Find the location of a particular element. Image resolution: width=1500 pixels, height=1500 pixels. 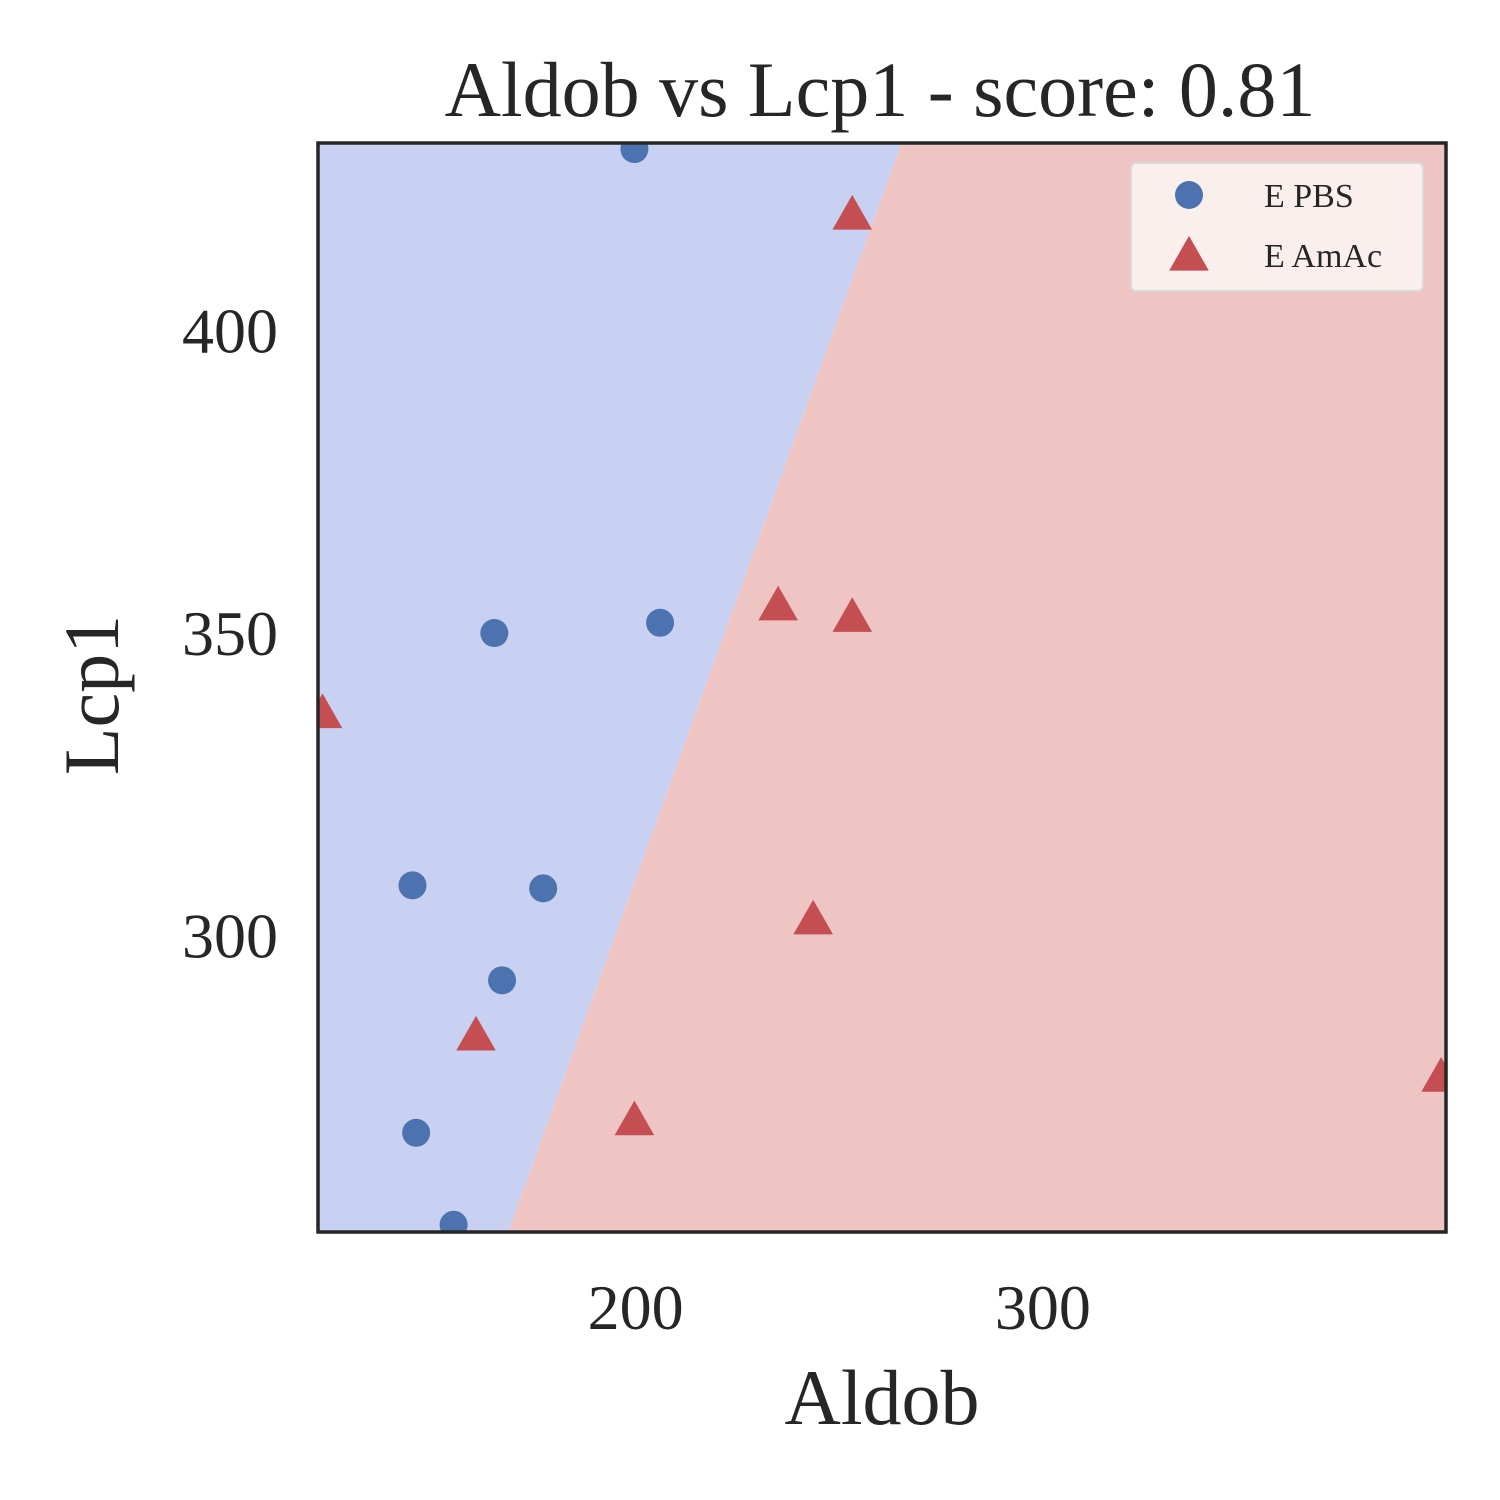

y-tick-label-350: 350 is located at coordinates (230, 633).